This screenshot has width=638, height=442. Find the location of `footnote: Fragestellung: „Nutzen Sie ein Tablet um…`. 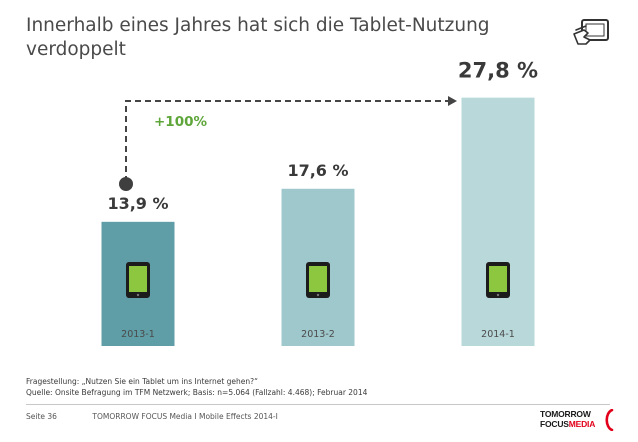

footnote: Fragestellung: „Nutzen Sie ein Tablet um… is located at coordinates (196, 387).